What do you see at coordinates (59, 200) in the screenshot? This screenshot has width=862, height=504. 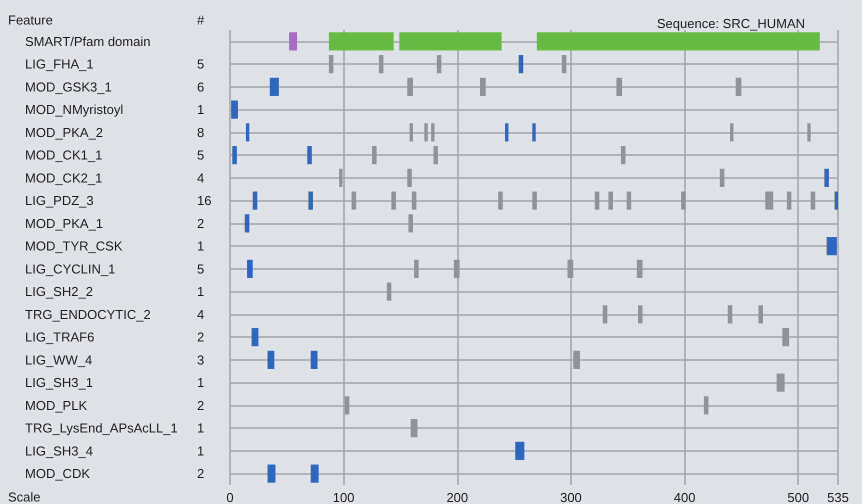 I see `y-tick-label: LIG_PDZ_3` at bounding box center [59, 200].